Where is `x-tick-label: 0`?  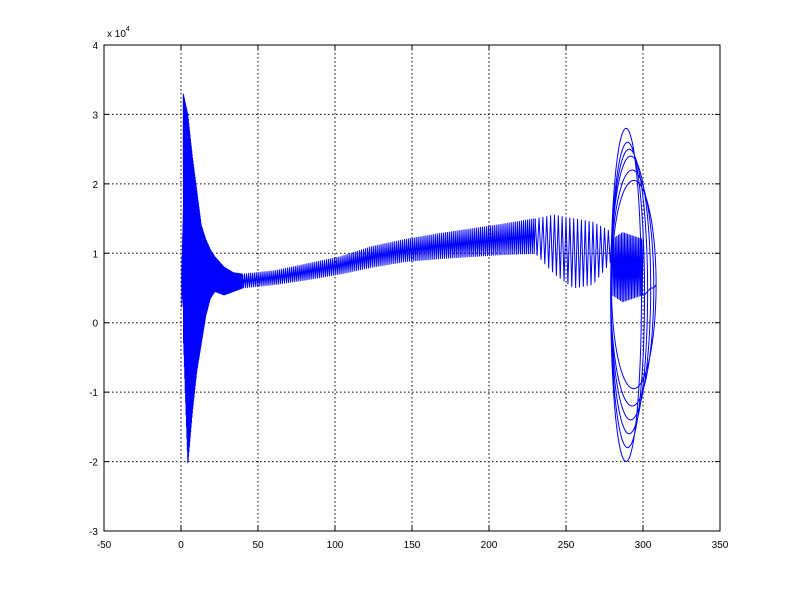
x-tick-label: 0 is located at coordinates (181, 545).